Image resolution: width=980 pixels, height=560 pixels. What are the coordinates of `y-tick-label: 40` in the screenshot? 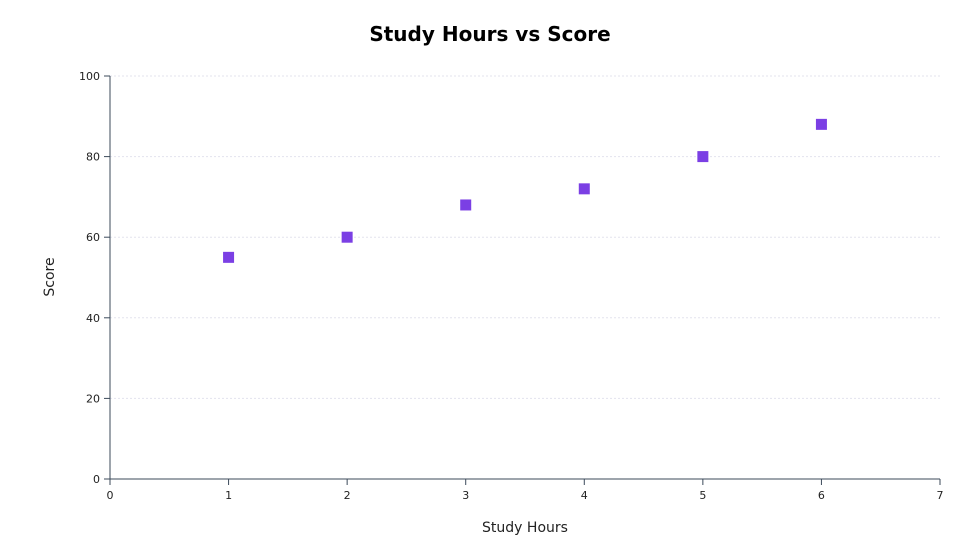 It's located at (93, 318).